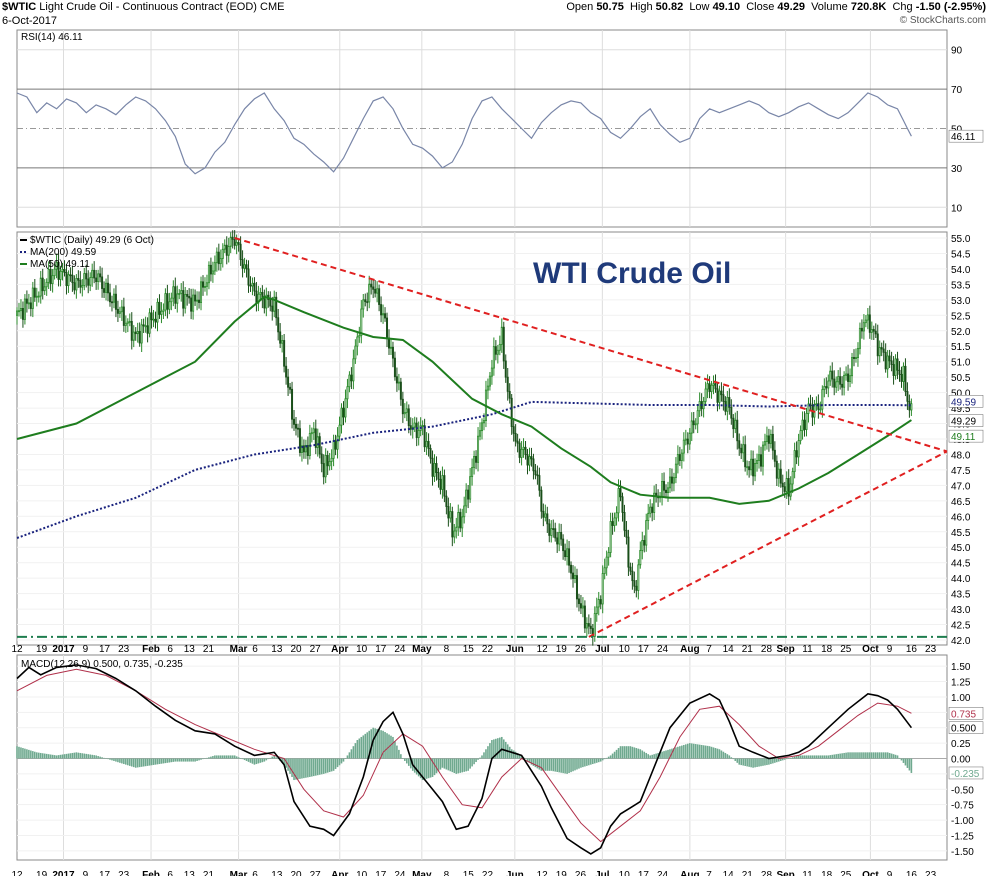  Describe the element at coordinates (17, 649) in the screenshot. I see `x-axis-tick: 12` at that location.